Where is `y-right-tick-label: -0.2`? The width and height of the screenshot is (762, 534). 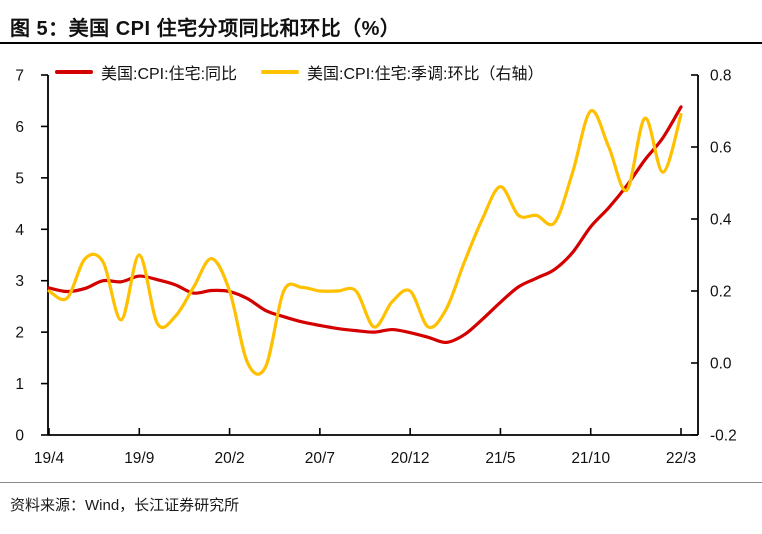 y-right-tick-label: -0.2 is located at coordinates (723, 436).